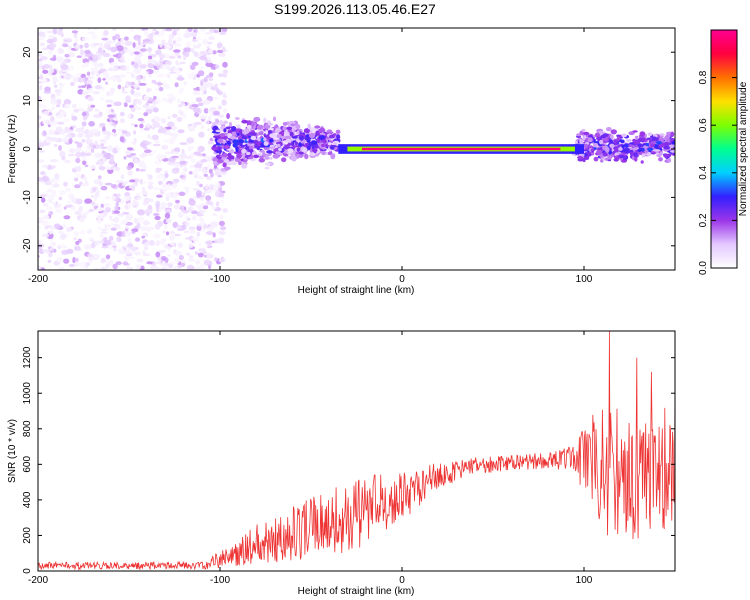  I want to click on y-tick-label: 1200, so click(27, 357).